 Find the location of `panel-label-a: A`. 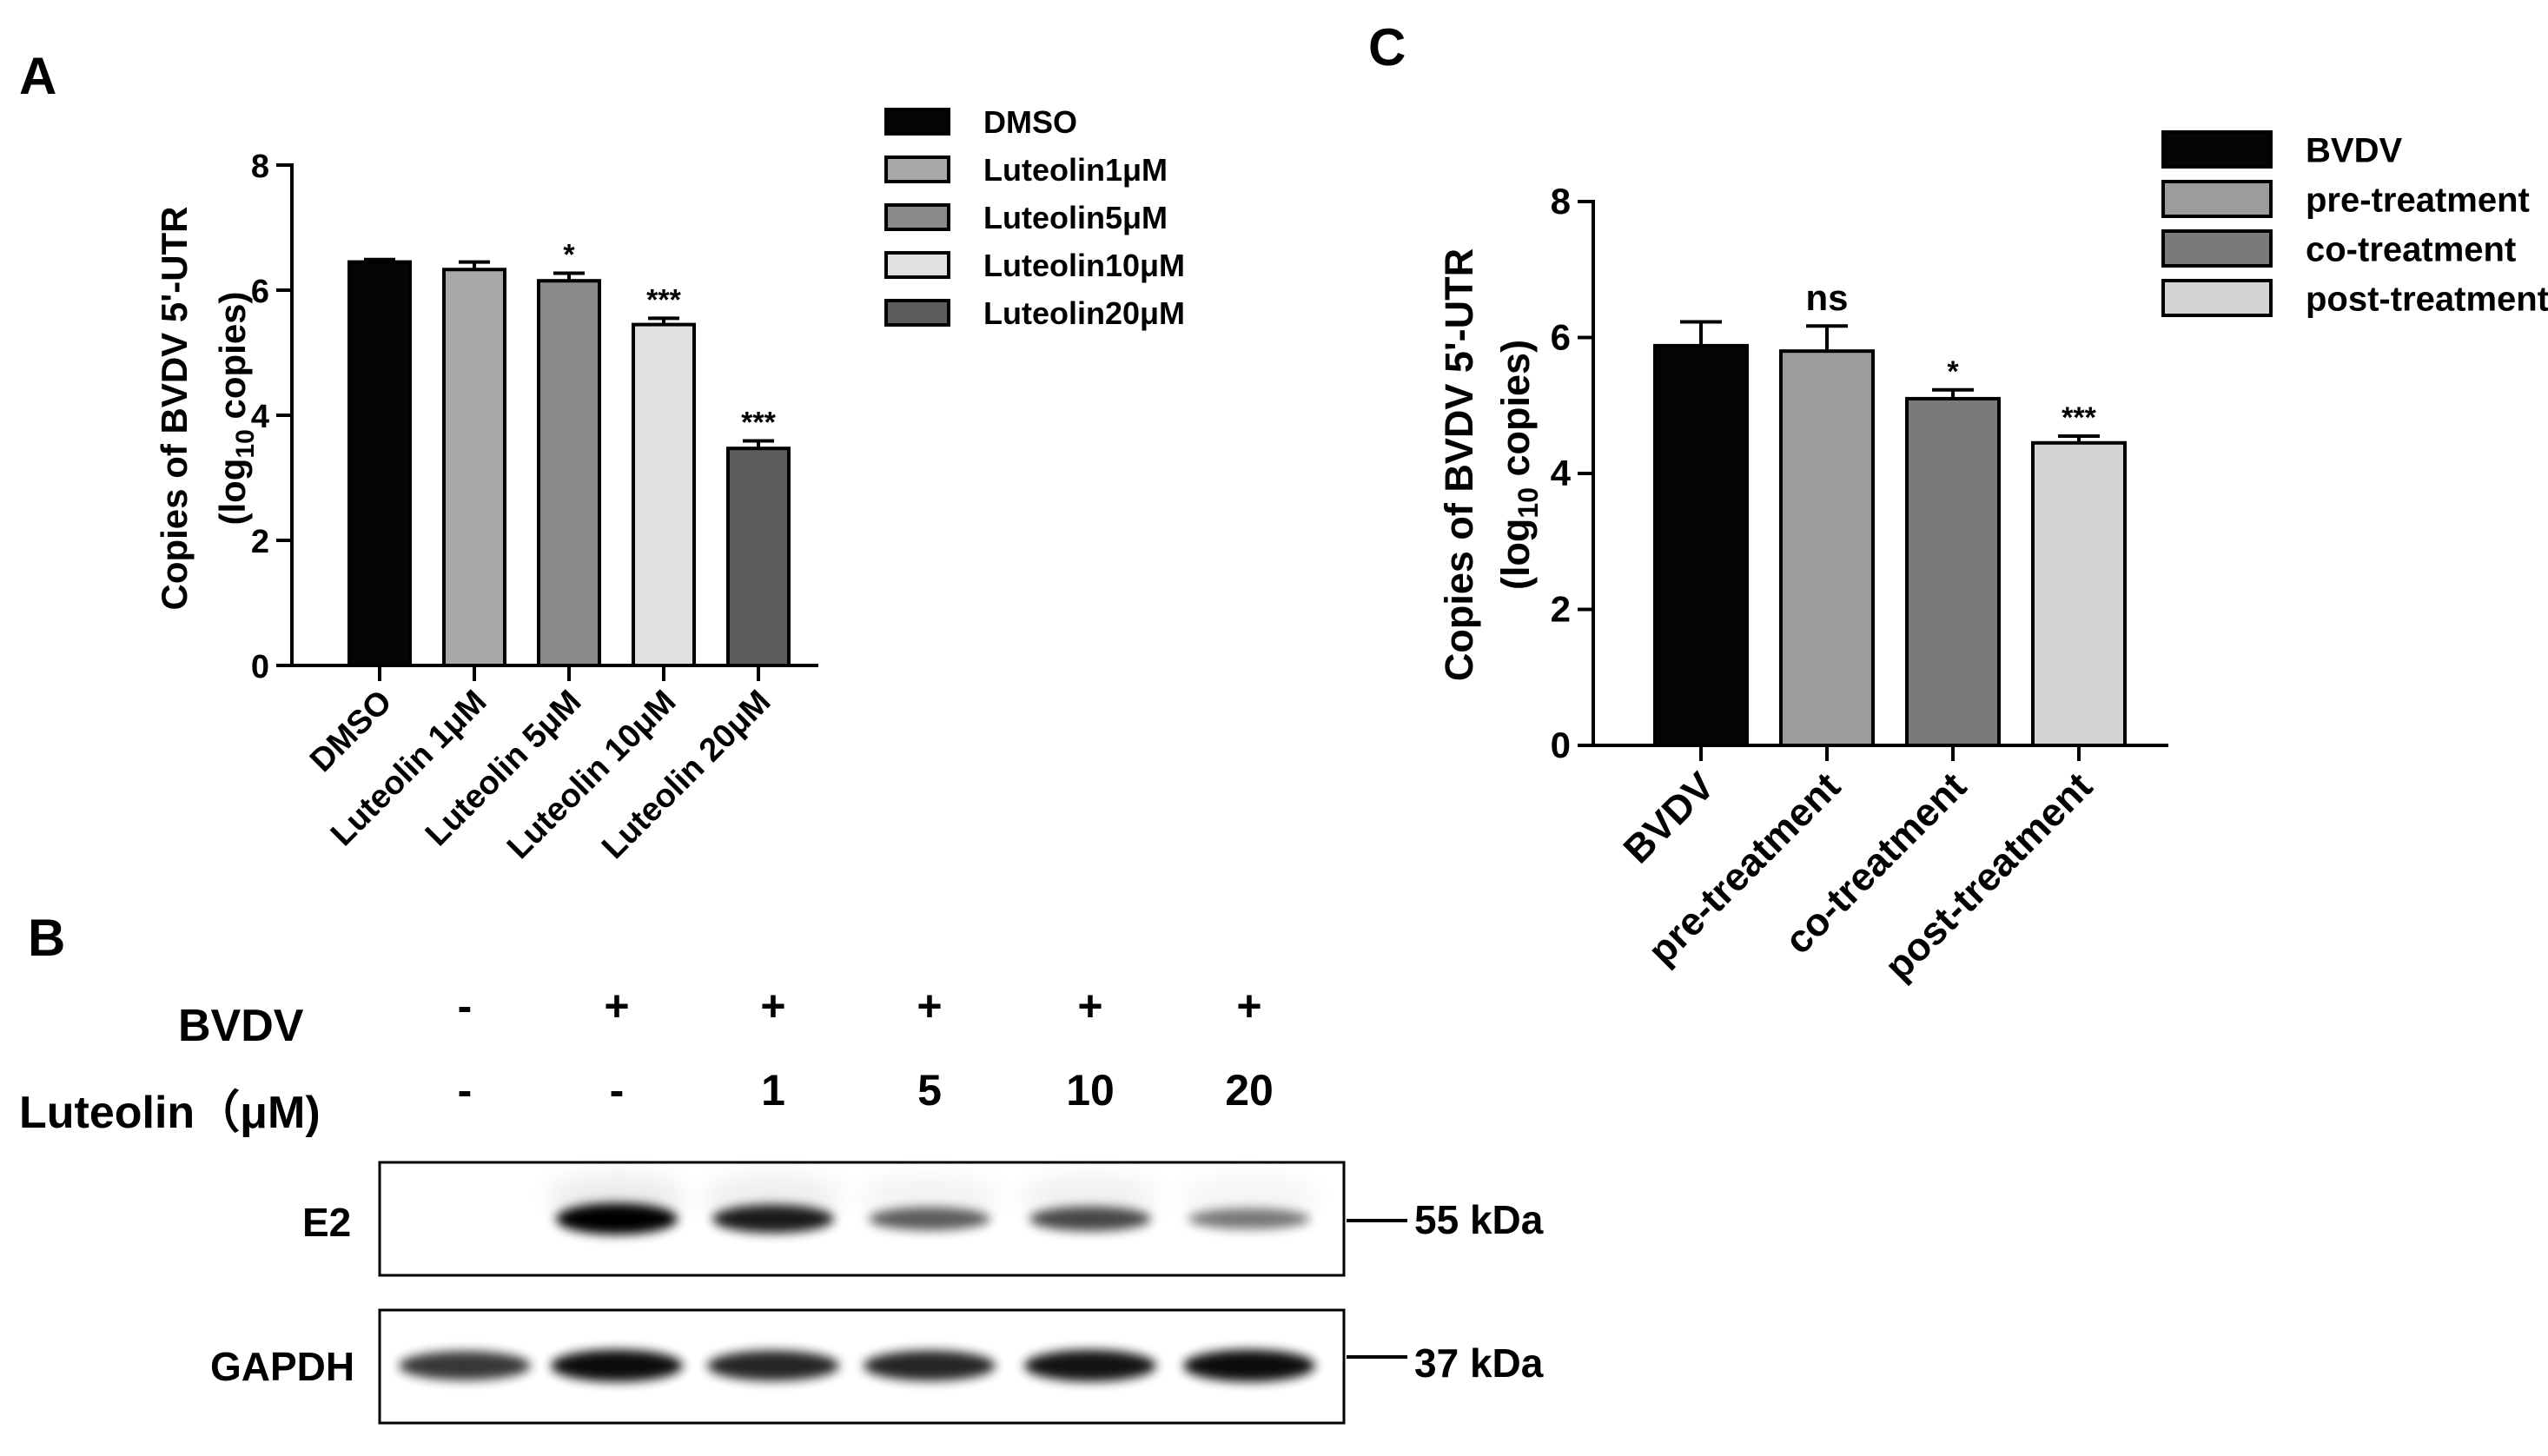

panel-label-a: A is located at coordinates (37, 76).